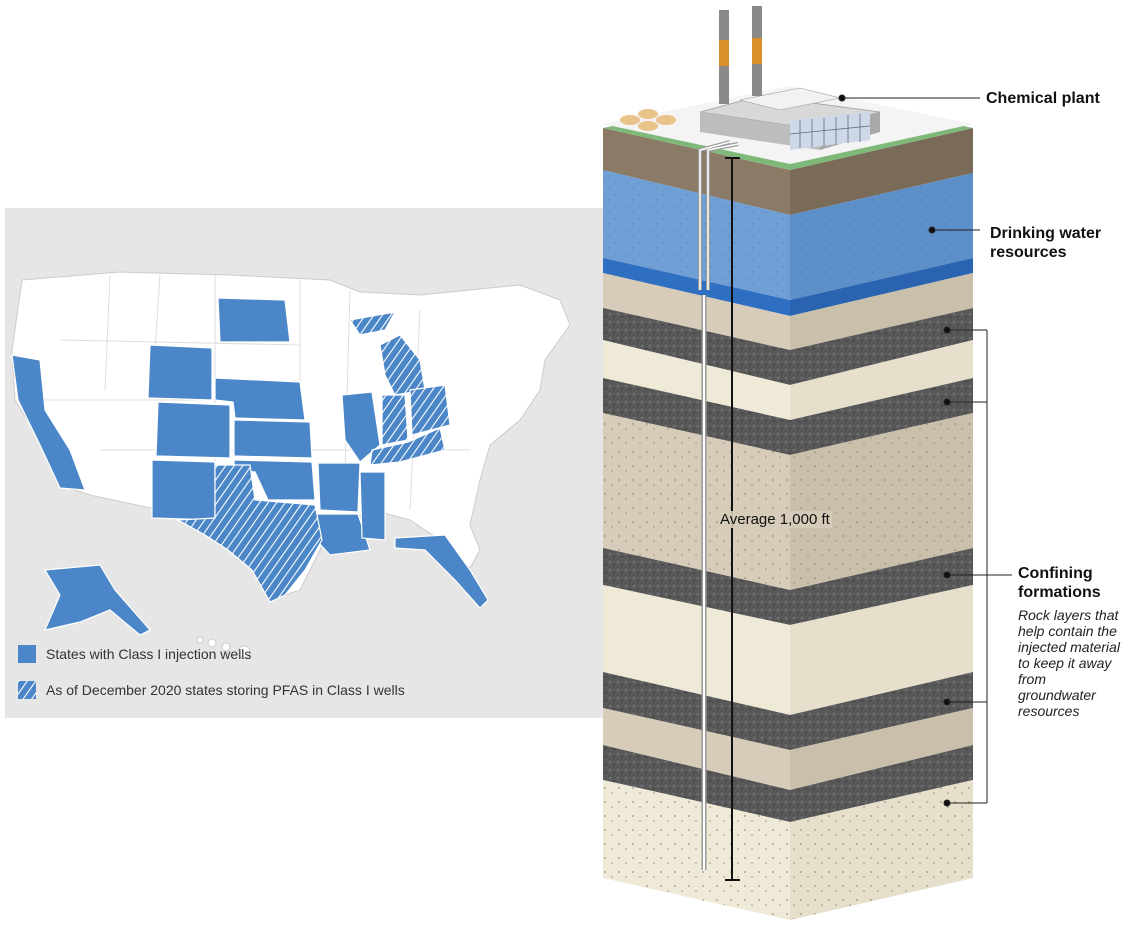 The height and width of the screenshot is (937, 1143). Describe the element at coordinates (1059, 592) in the screenshot. I see `confining-label-2: formations` at that location.